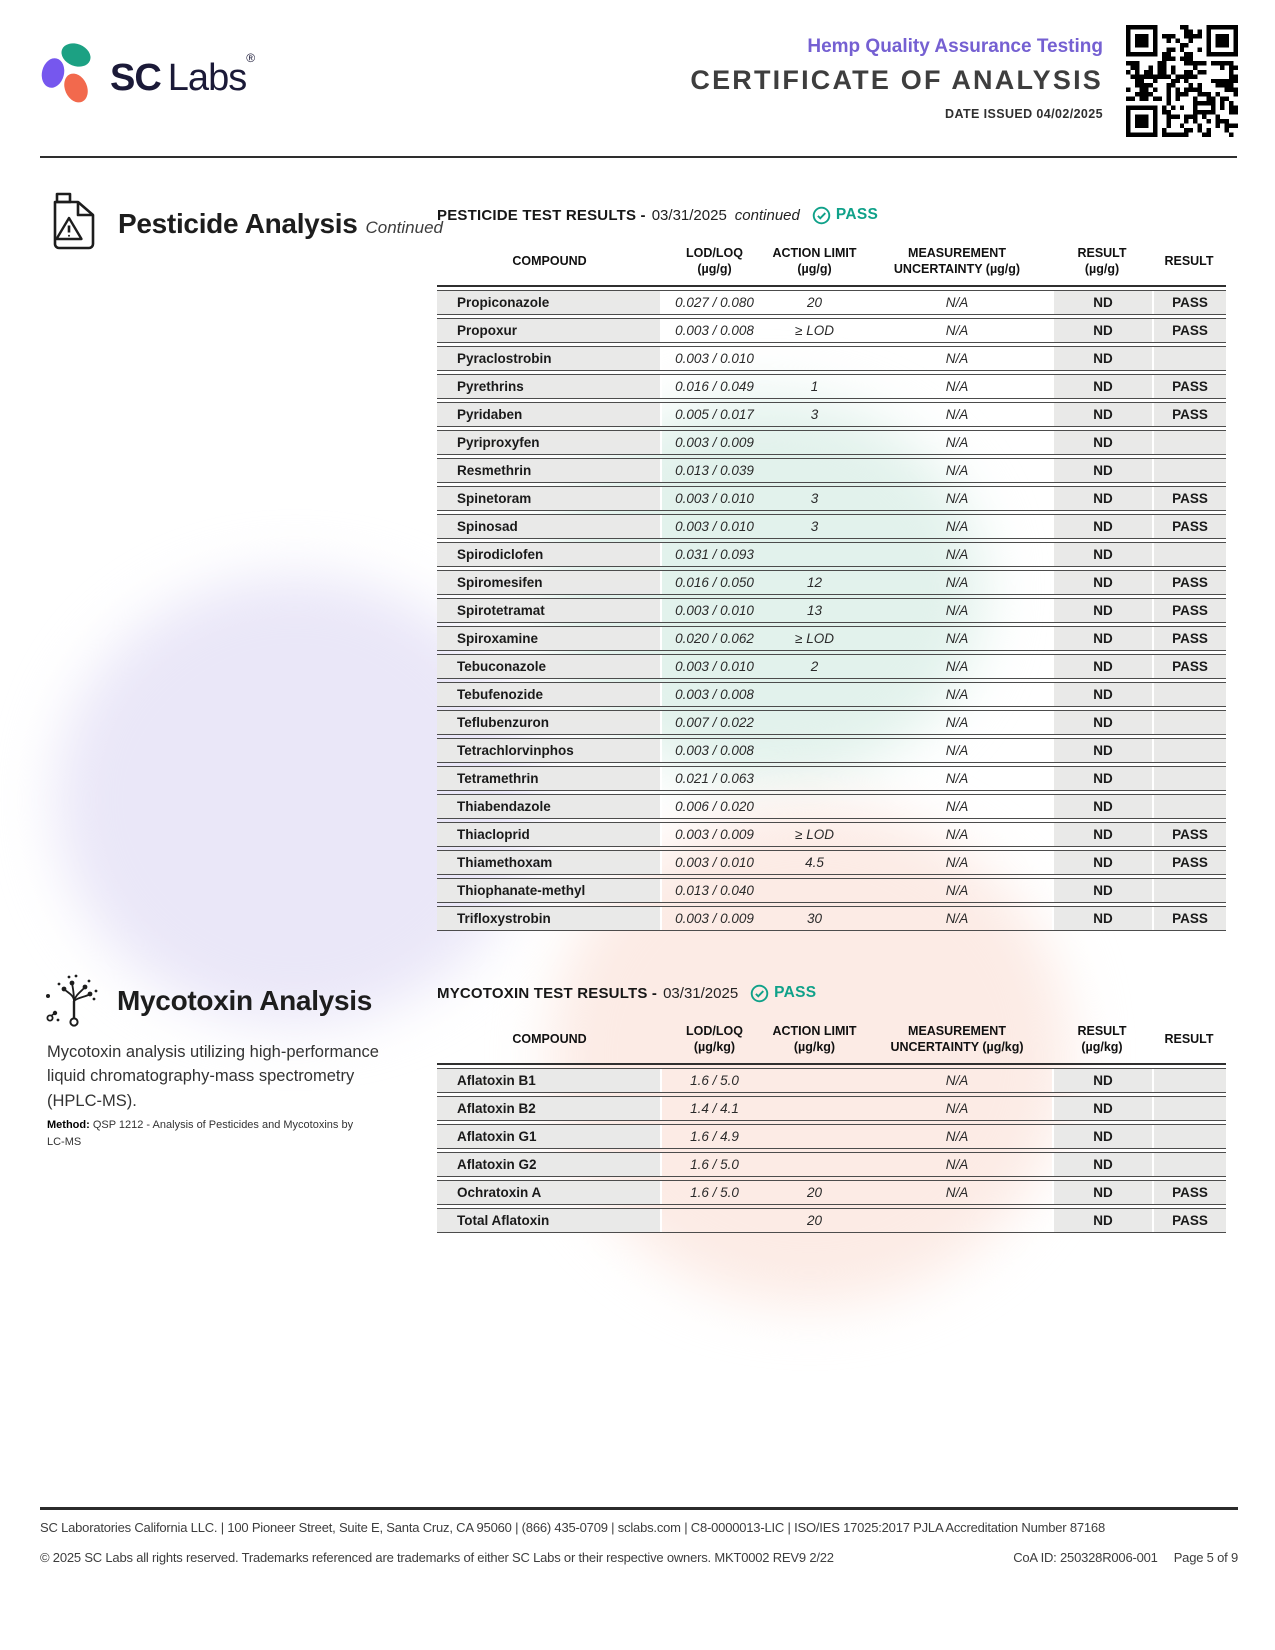 The image size is (1275, 1650). Describe the element at coordinates (714, 1221) in the screenshot. I see `lod-loq-value` at that location.